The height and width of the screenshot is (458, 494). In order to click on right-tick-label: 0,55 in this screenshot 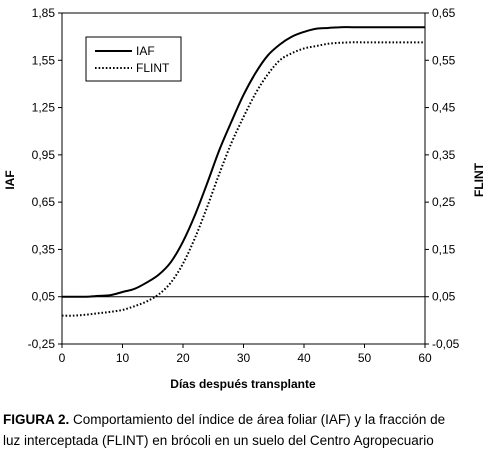, I will do `click(444, 60)`.